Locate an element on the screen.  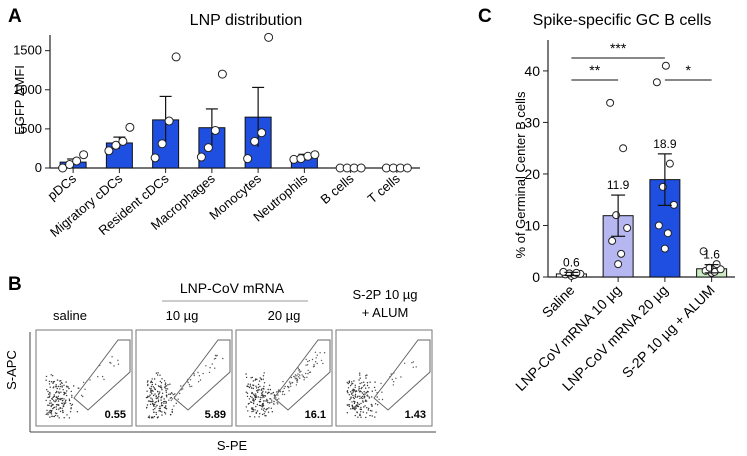
chart-c-ytick-label-40: 40 is located at coordinates (532, 71).